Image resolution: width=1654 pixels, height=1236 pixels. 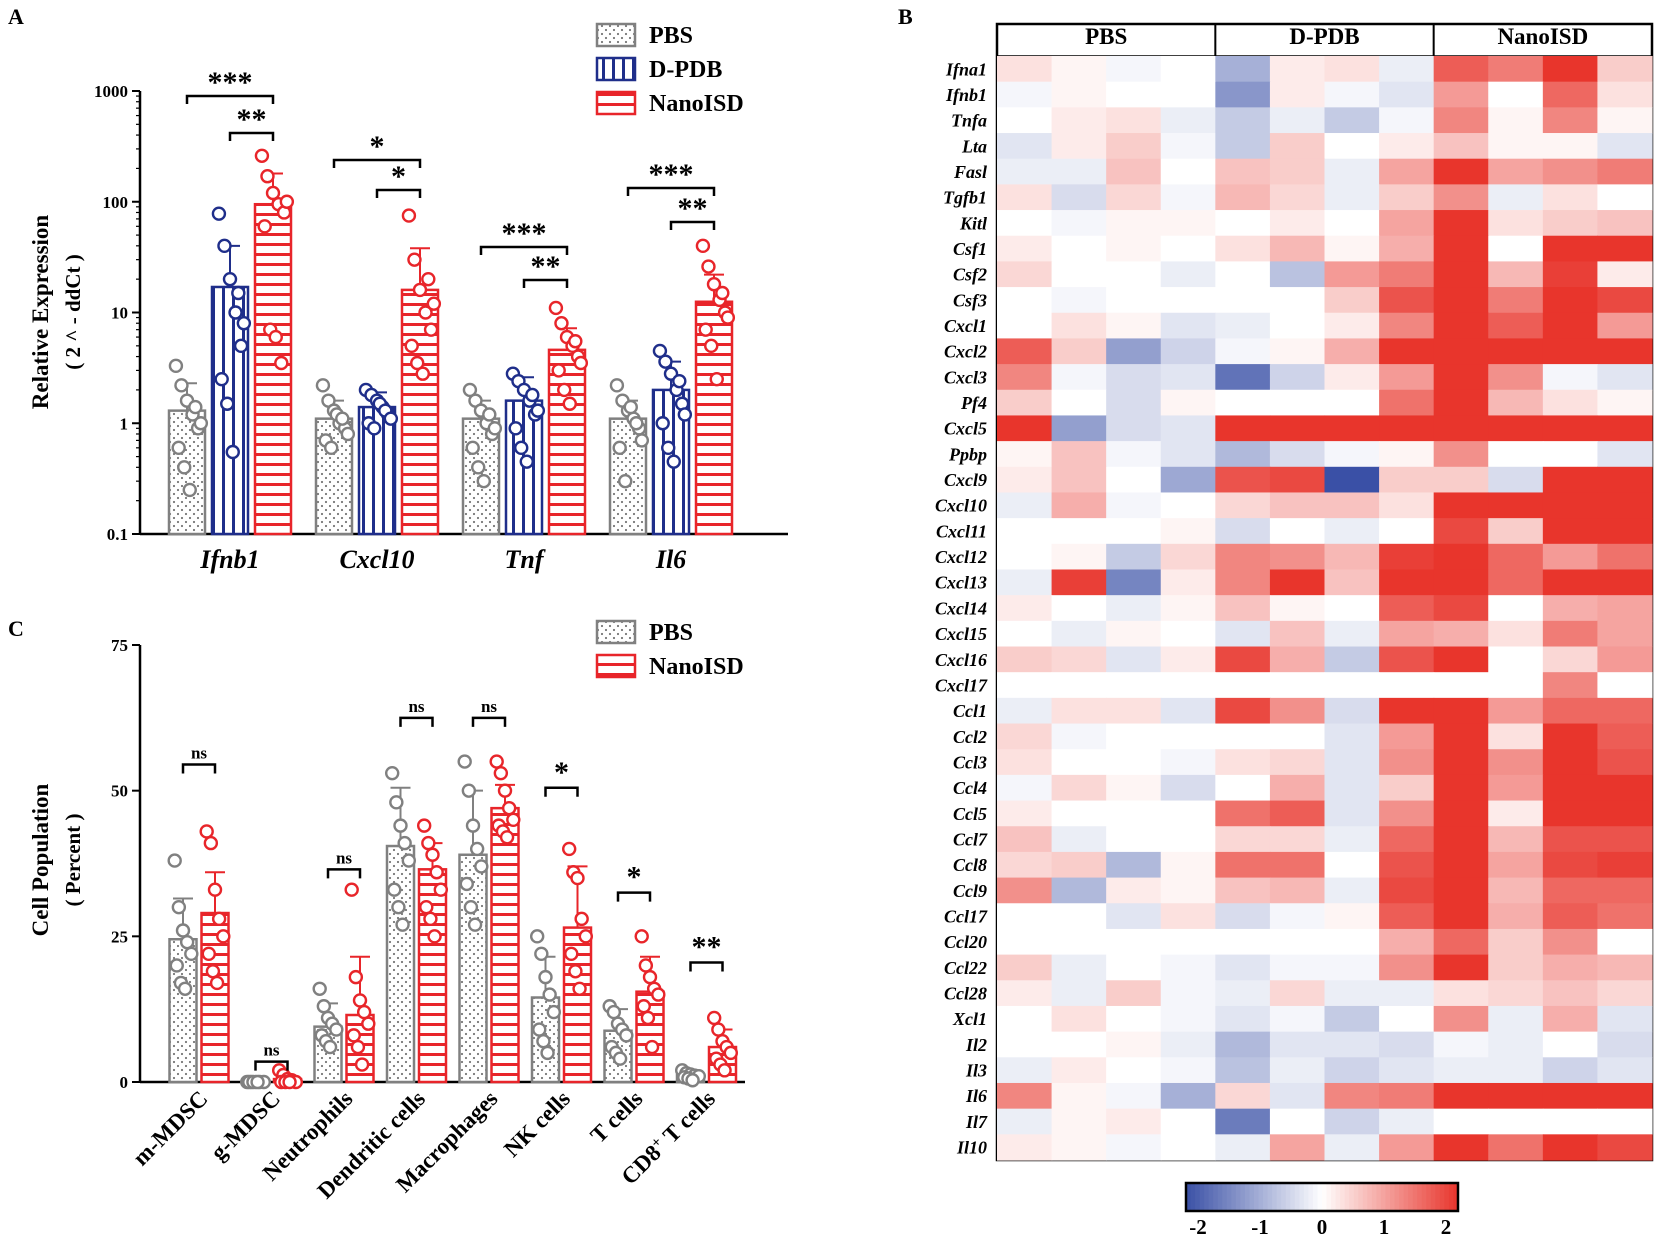 I want to click on panel-c-point-pbs-macrophages, so click(x=477, y=849).